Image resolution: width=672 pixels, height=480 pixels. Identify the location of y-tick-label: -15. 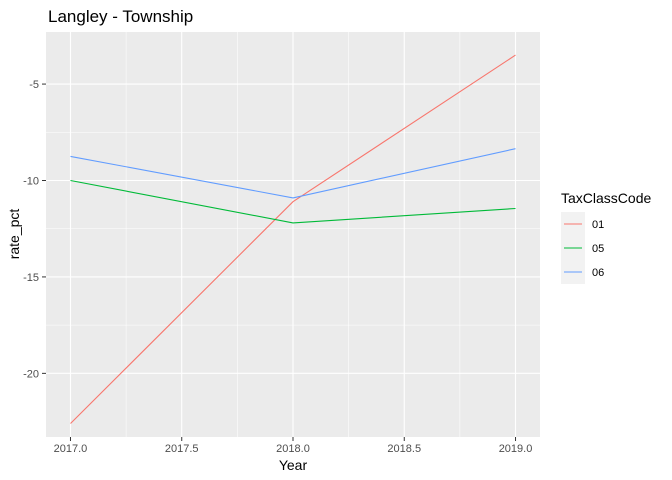
(31, 278).